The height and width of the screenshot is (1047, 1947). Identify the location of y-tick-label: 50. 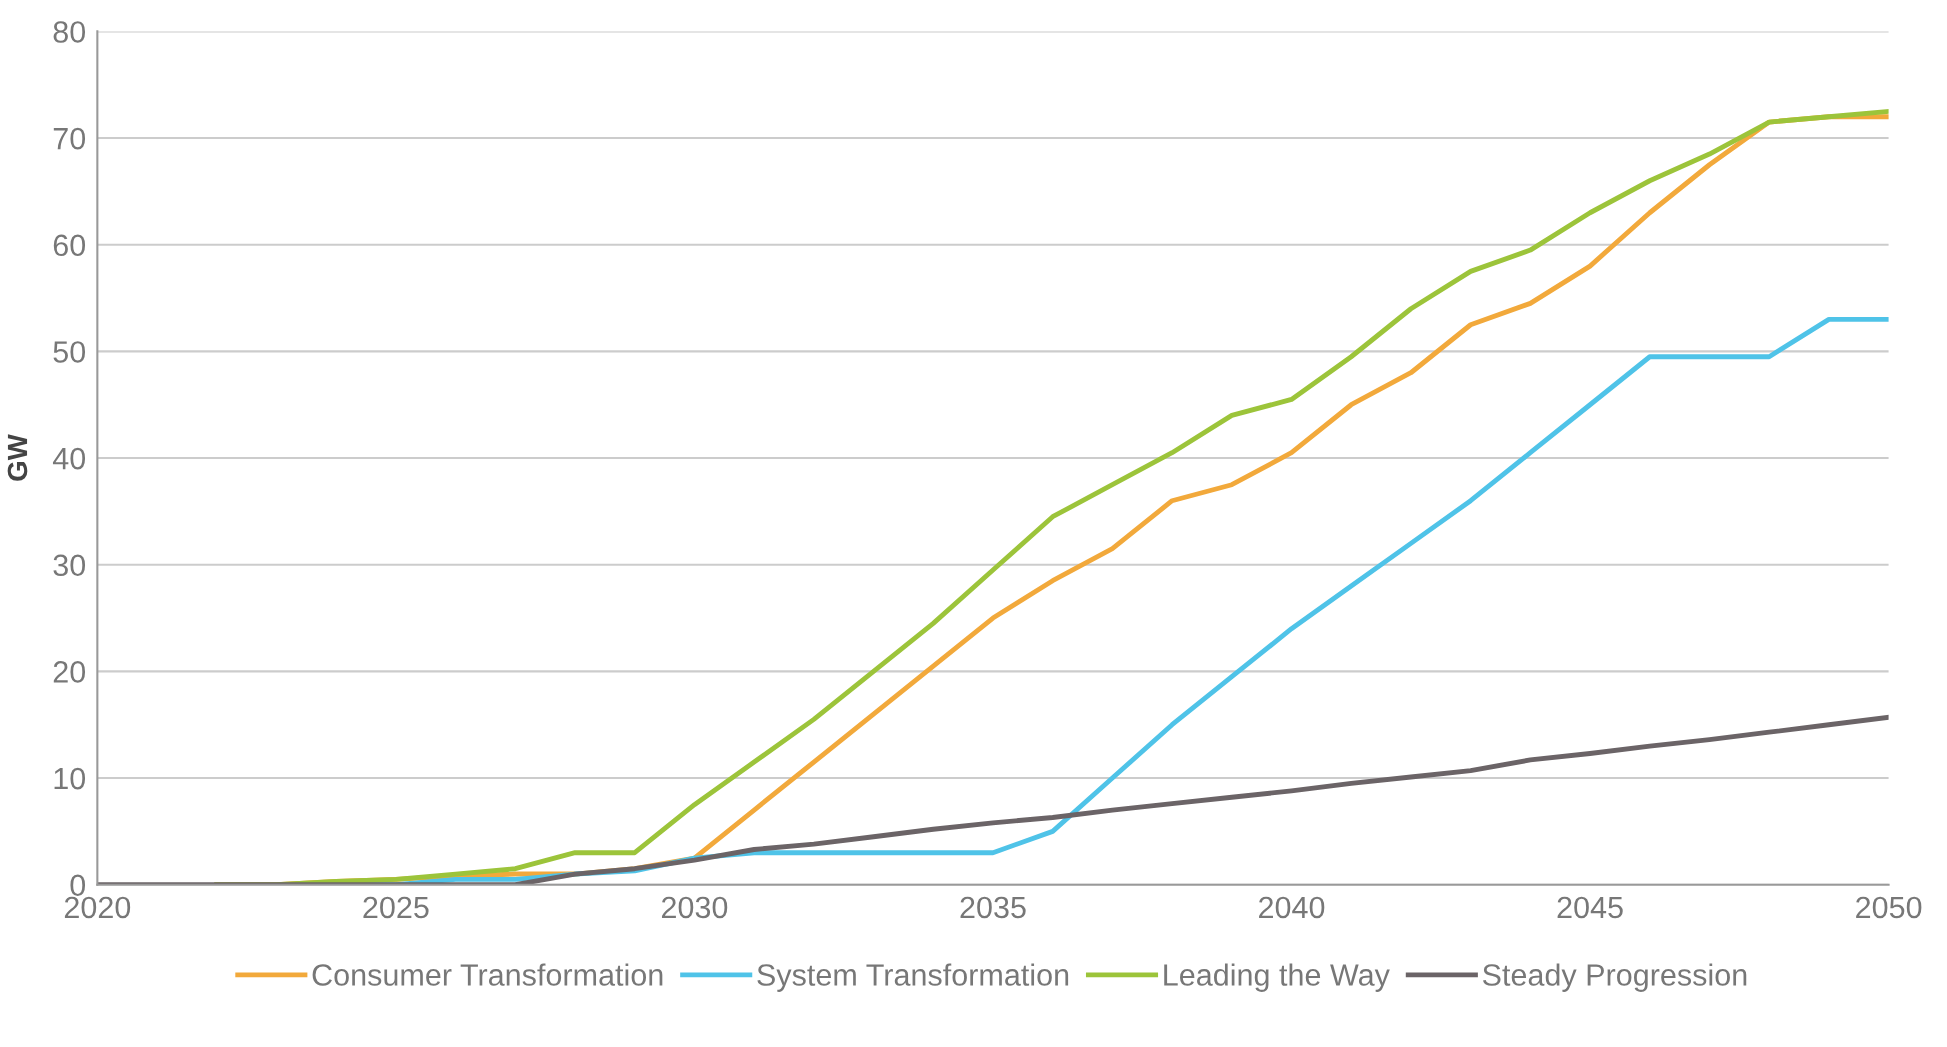
(69, 352).